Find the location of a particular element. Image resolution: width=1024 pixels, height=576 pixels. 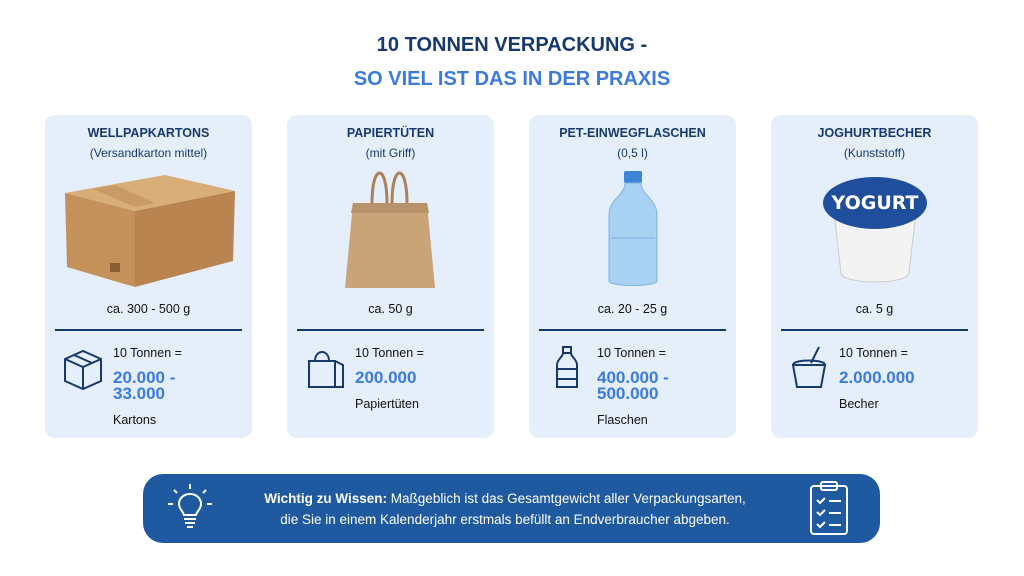

clipboard-icon is located at coordinates (829, 508).